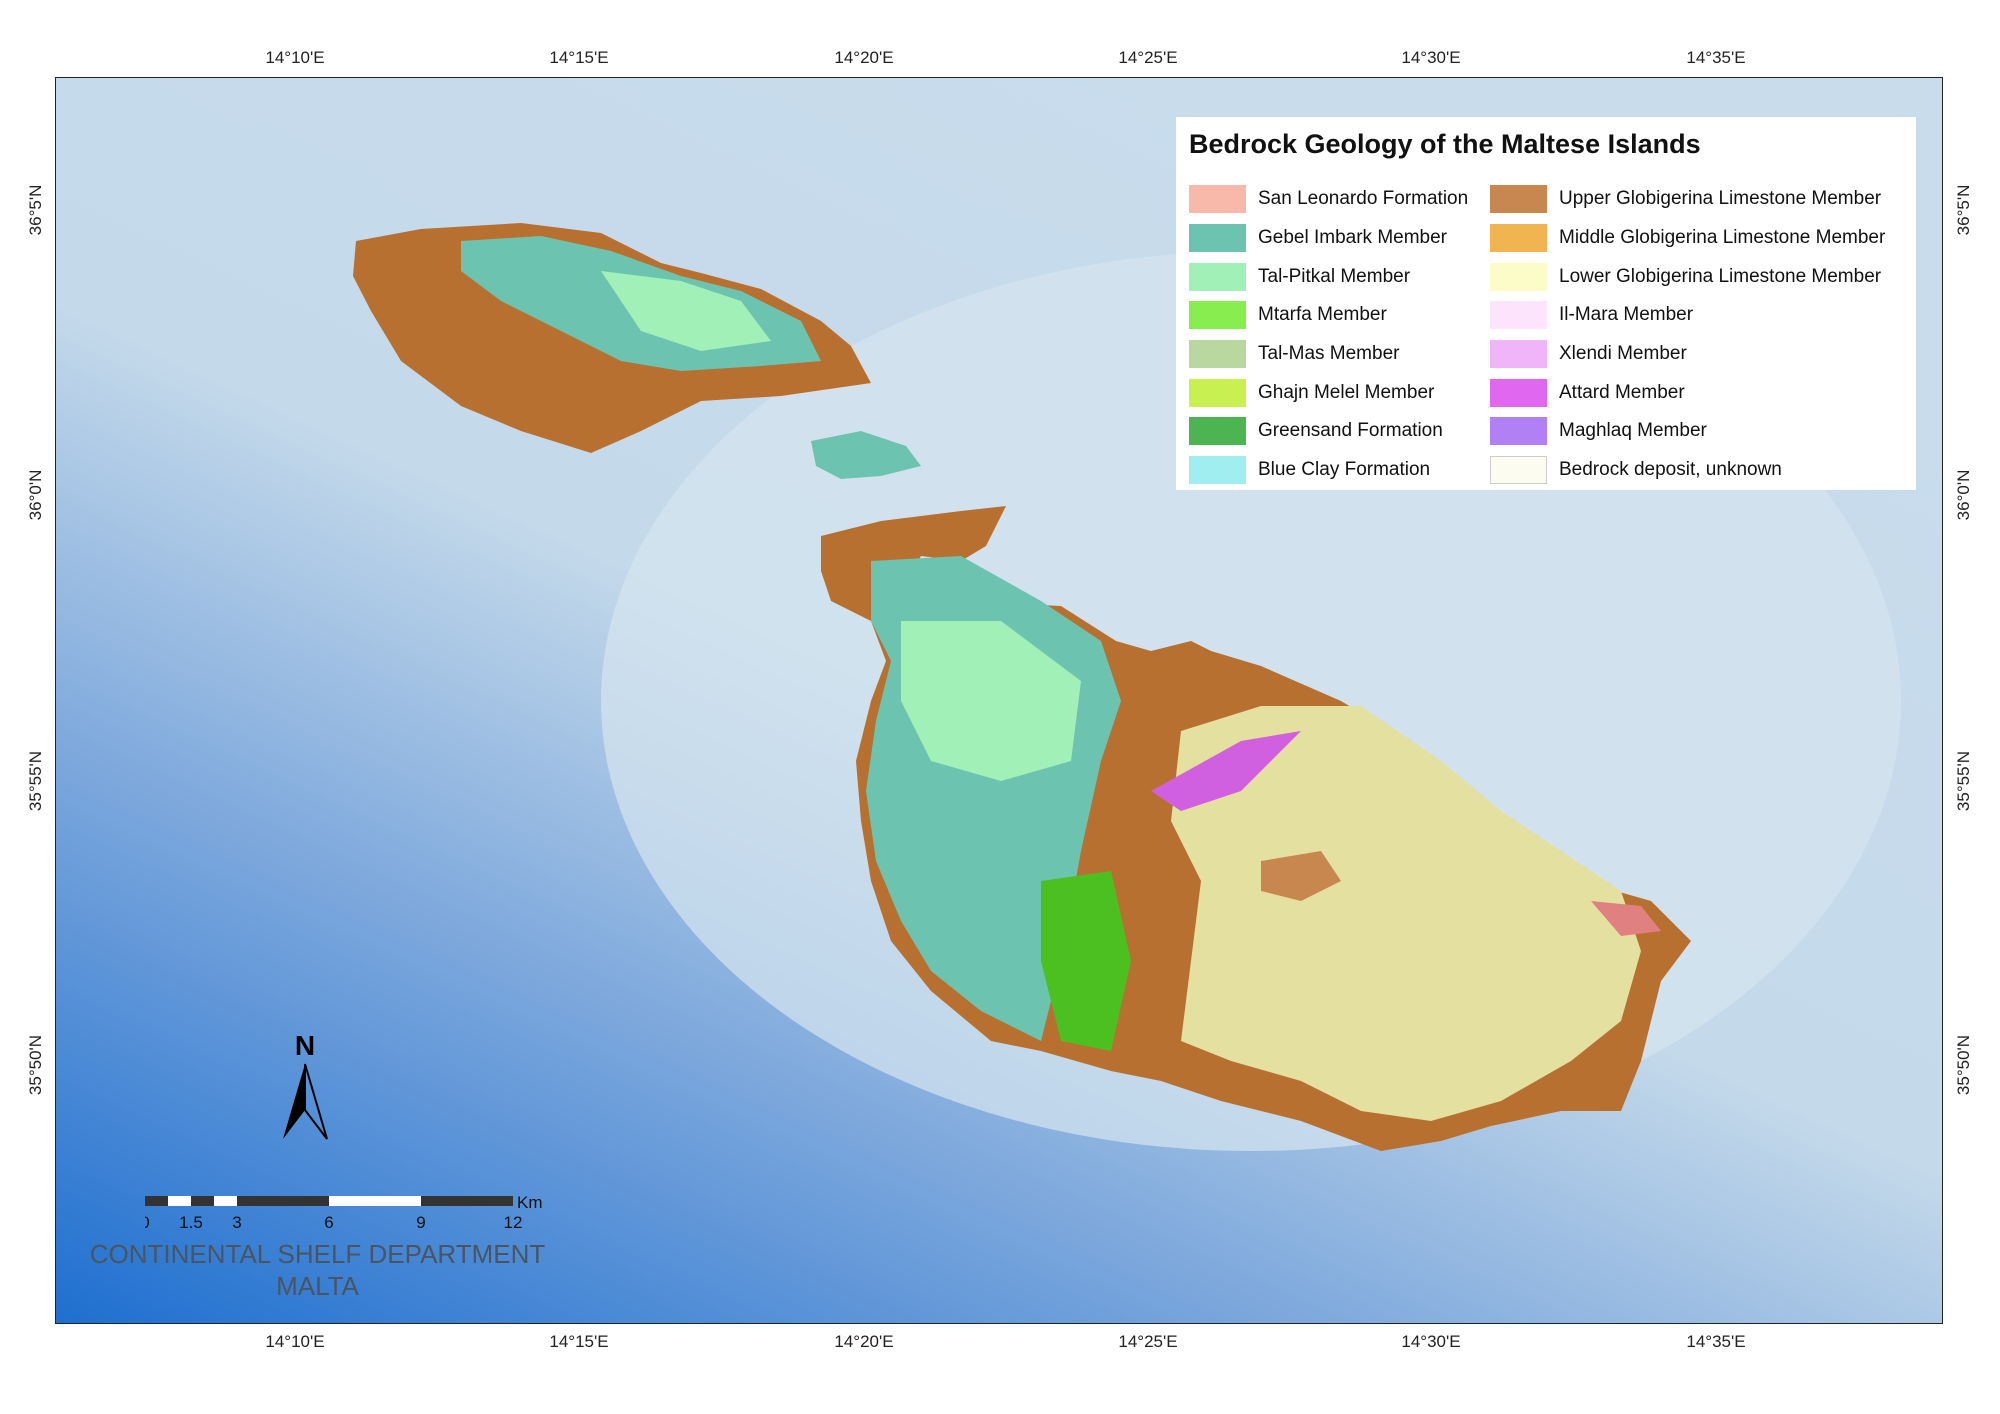 The image size is (2000, 1414). Describe the element at coordinates (295, 1341) in the screenshot. I see `longitude-label-bottom: 14°10'E` at that location.